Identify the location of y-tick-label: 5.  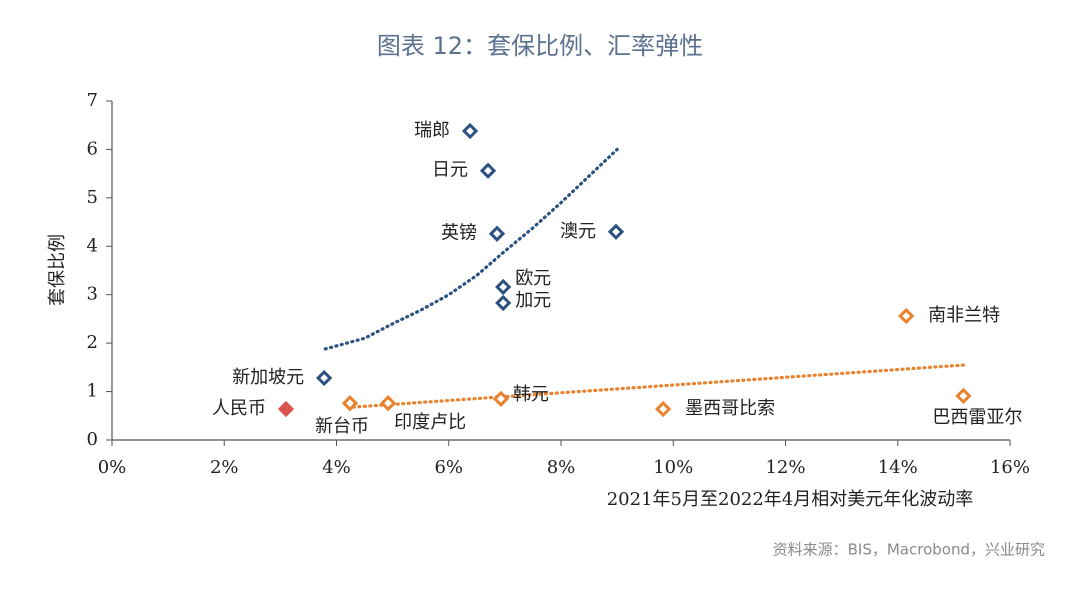
(92, 197).